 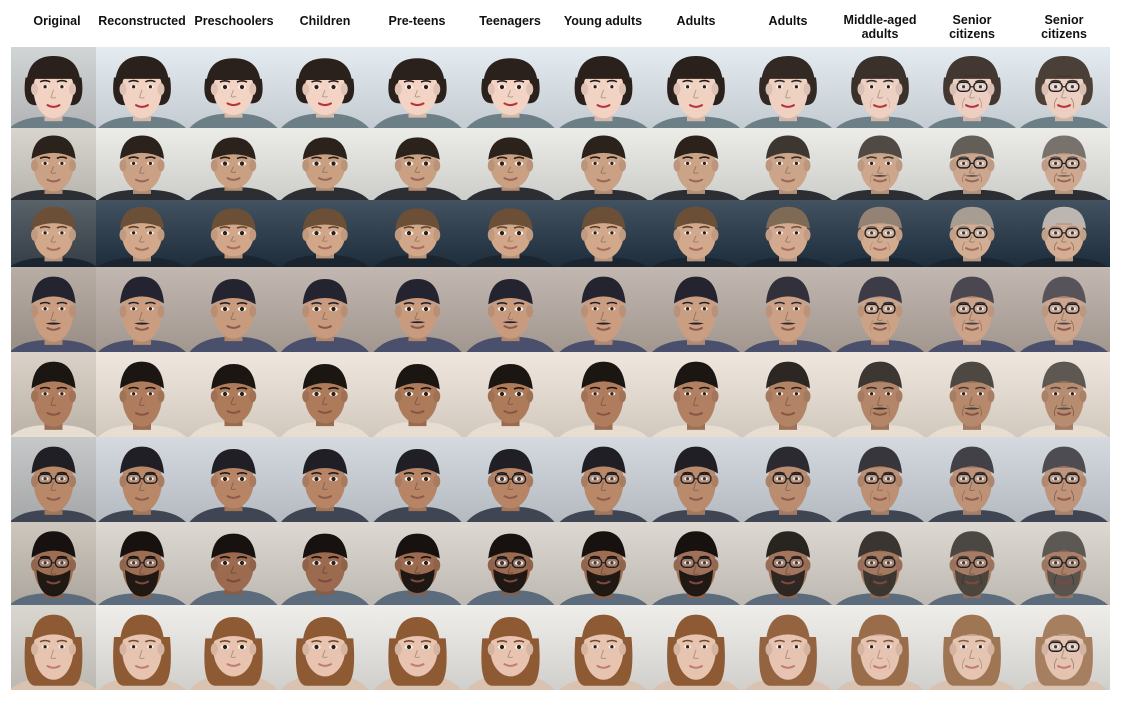 I want to click on column-header: Adults, so click(x=788, y=21).